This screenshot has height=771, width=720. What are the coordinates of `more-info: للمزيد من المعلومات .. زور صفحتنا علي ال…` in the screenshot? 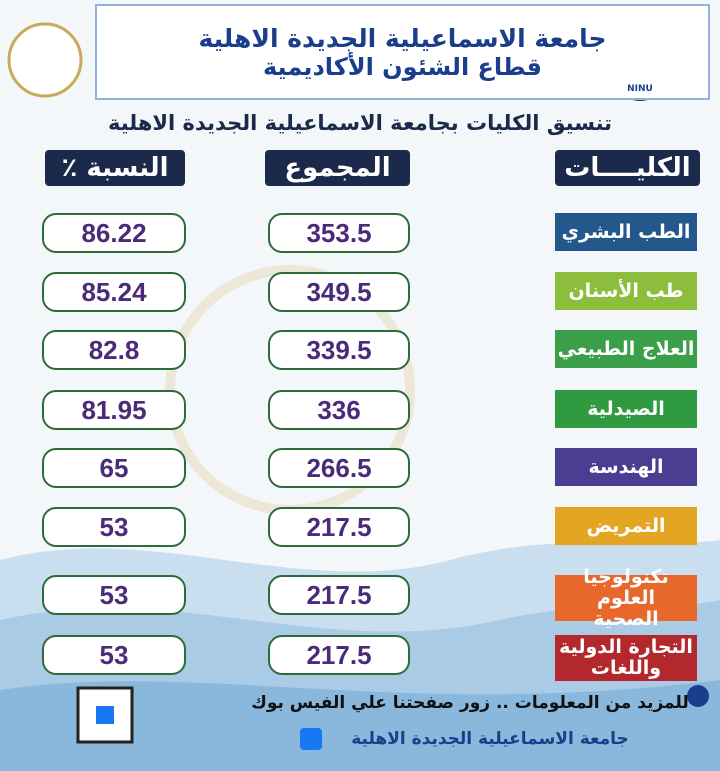 It's located at (470, 703).